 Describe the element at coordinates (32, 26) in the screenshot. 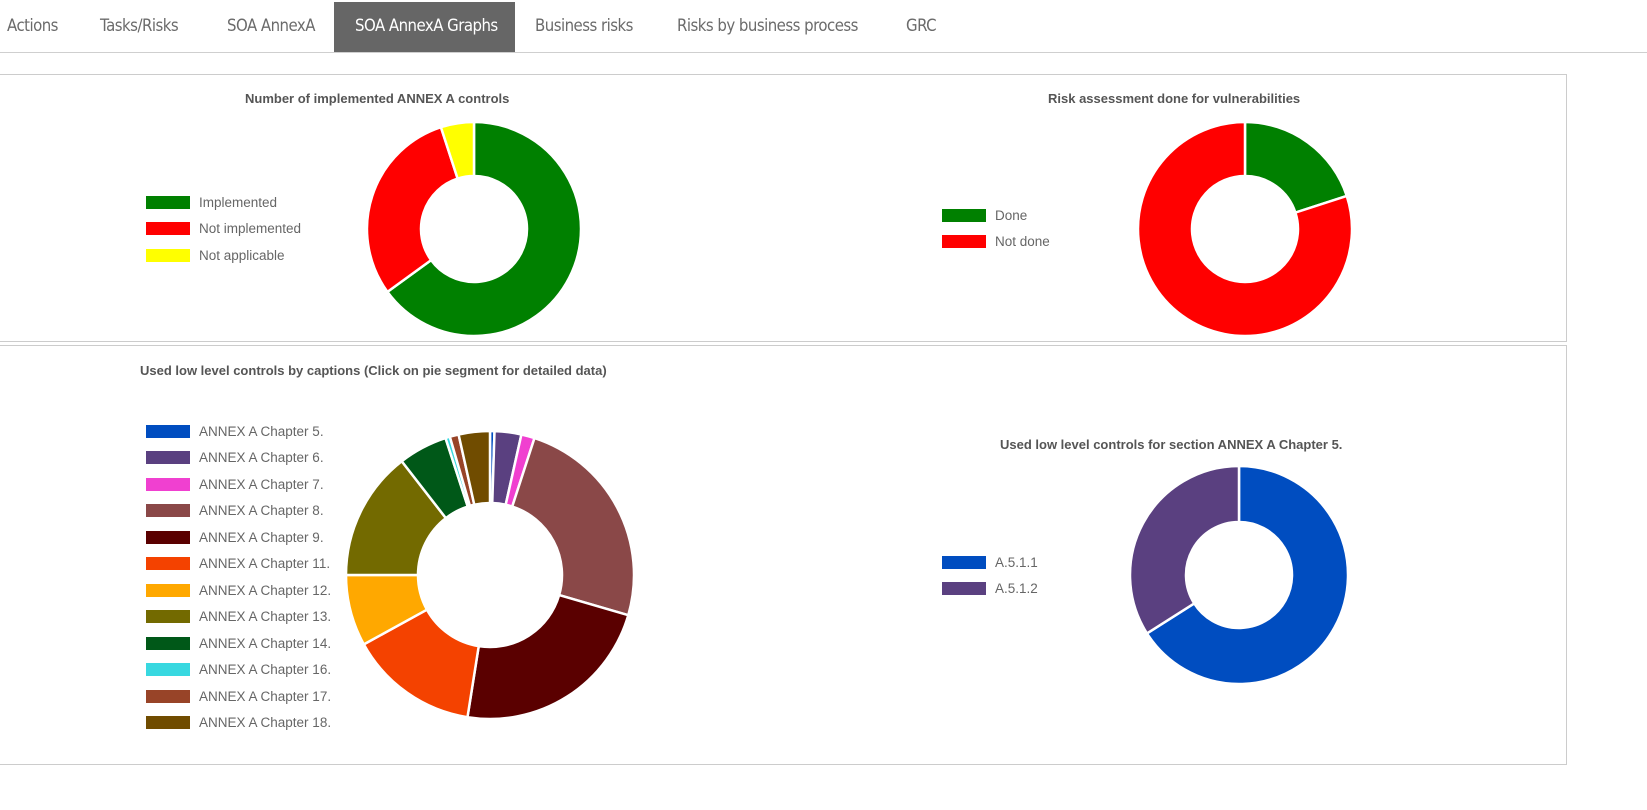

I see `tab-actions: Actions` at that location.